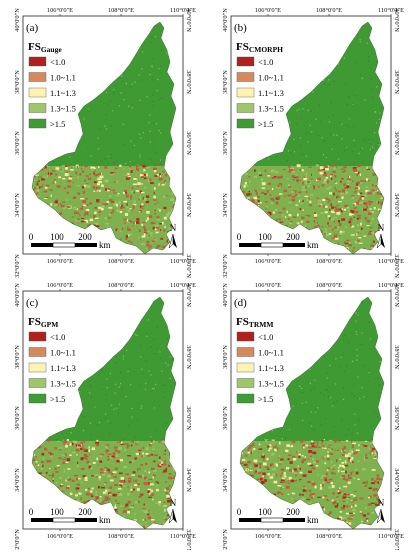 This screenshot has width=415, height=555. What do you see at coordinates (32, 28) in the screenshot?
I see `panel-letter: (a)` at bounding box center [32, 28].